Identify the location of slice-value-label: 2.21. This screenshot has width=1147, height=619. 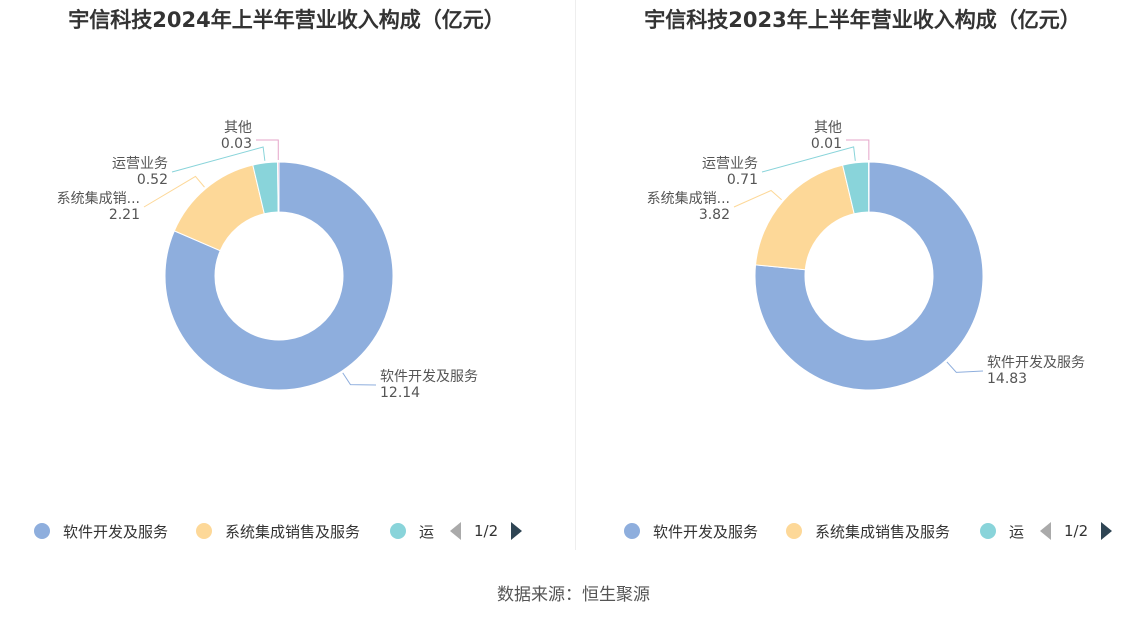
(124, 215).